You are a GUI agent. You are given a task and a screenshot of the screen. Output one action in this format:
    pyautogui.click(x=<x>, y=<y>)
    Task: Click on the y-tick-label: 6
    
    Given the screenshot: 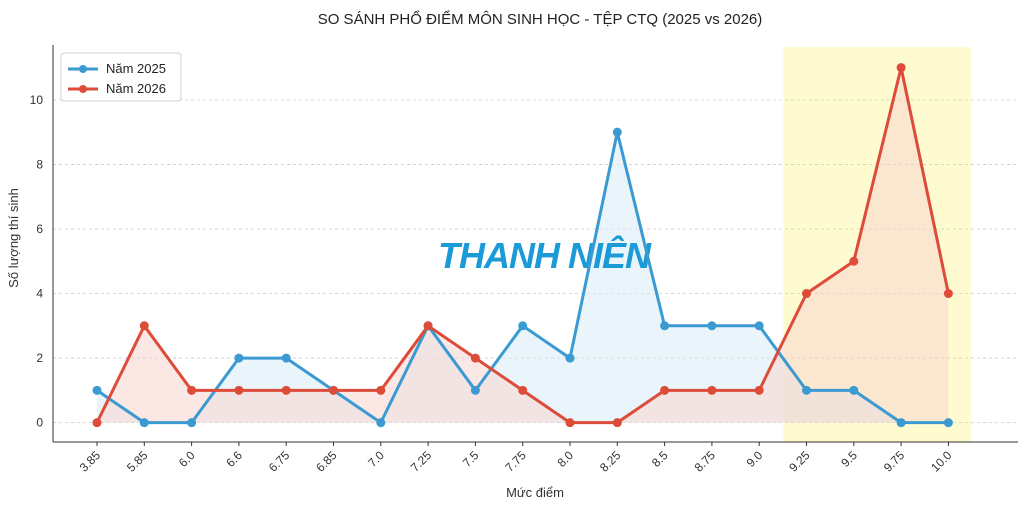 What is the action you would take?
    pyautogui.click(x=39, y=229)
    